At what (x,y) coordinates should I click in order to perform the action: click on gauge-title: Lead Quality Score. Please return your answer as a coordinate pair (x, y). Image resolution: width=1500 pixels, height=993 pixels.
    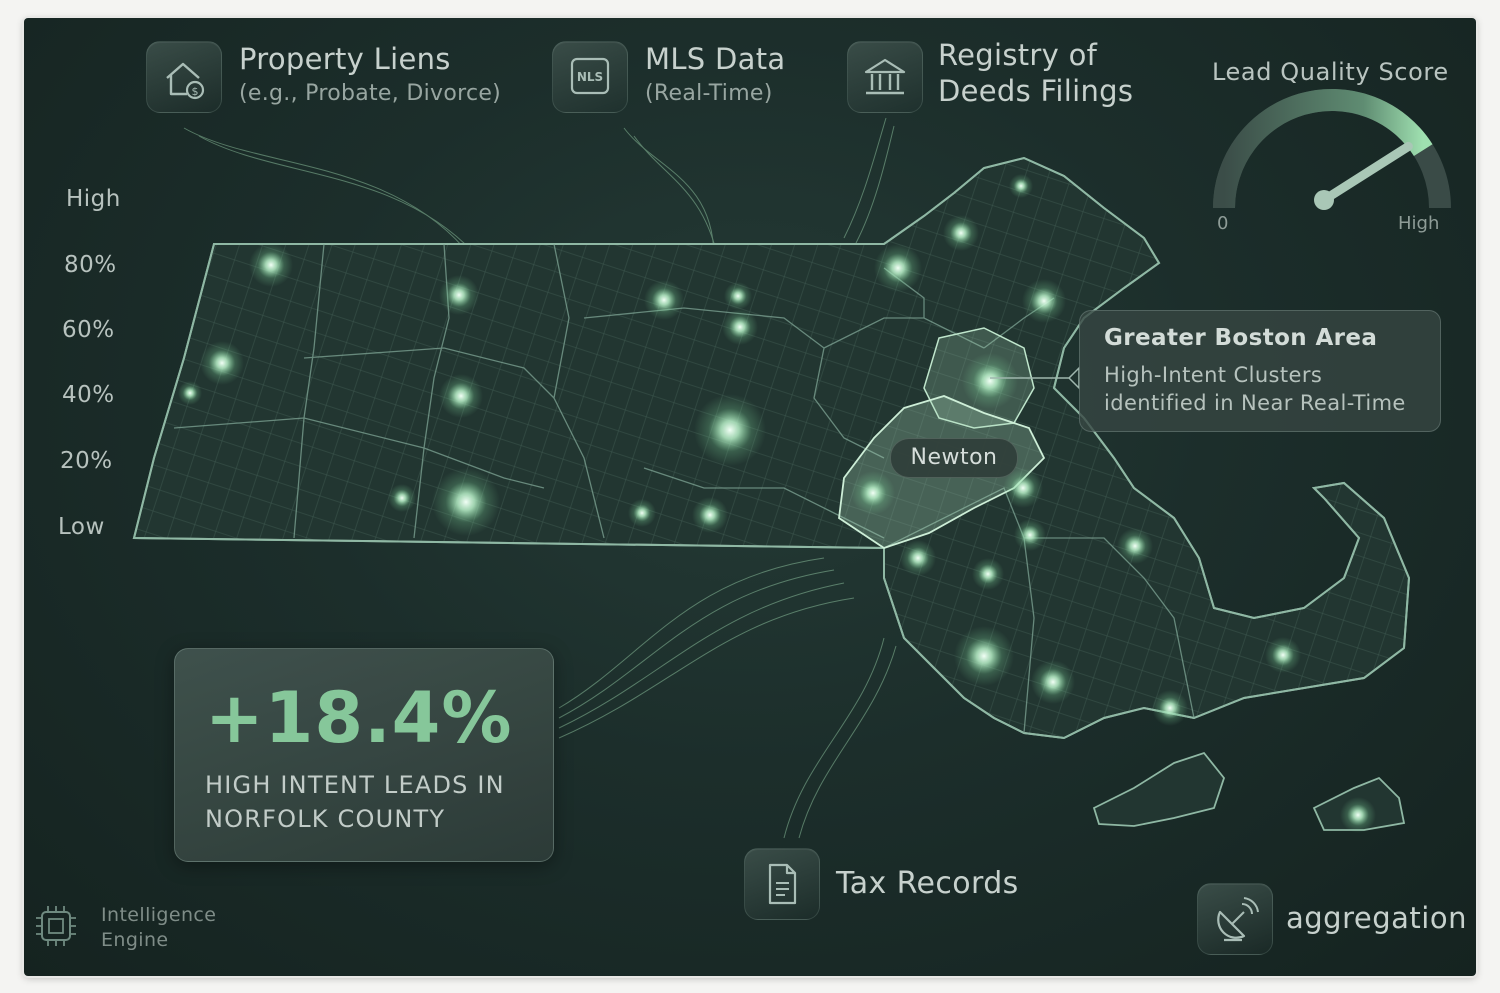
    Looking at the image, I should click on (1330, 72).